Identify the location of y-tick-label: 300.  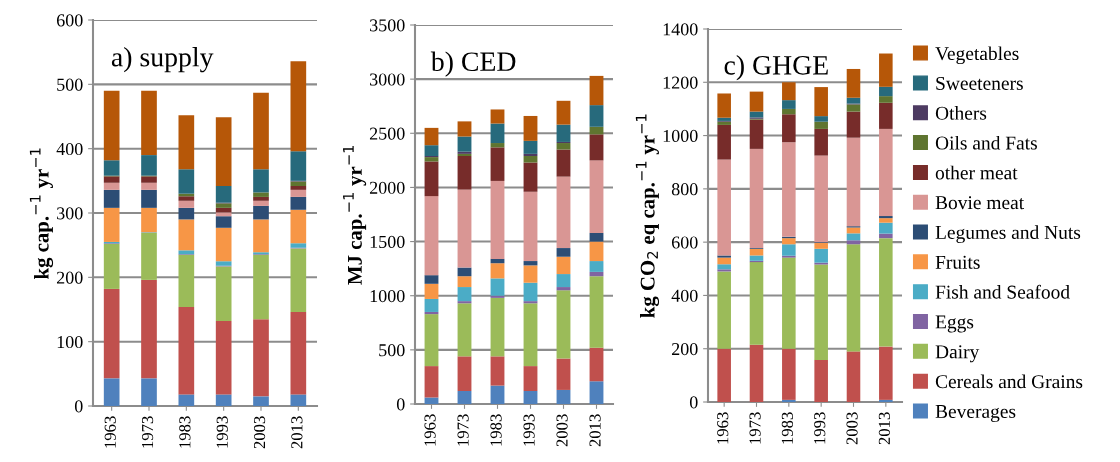
(70, 213).